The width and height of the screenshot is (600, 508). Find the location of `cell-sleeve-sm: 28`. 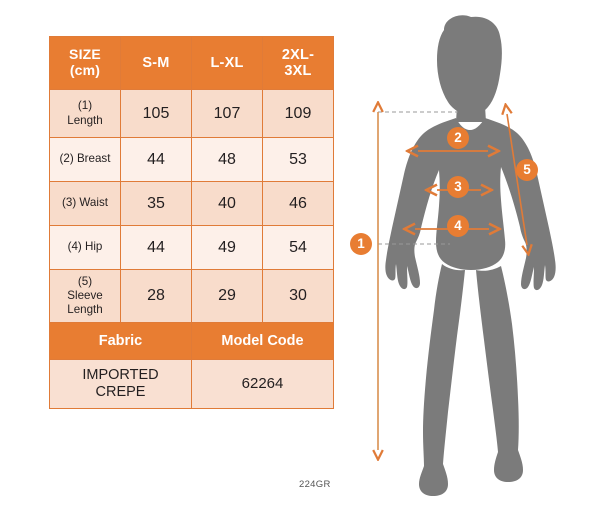

cell-sleeve-sm: 28 is located at coordinates (156, 296).